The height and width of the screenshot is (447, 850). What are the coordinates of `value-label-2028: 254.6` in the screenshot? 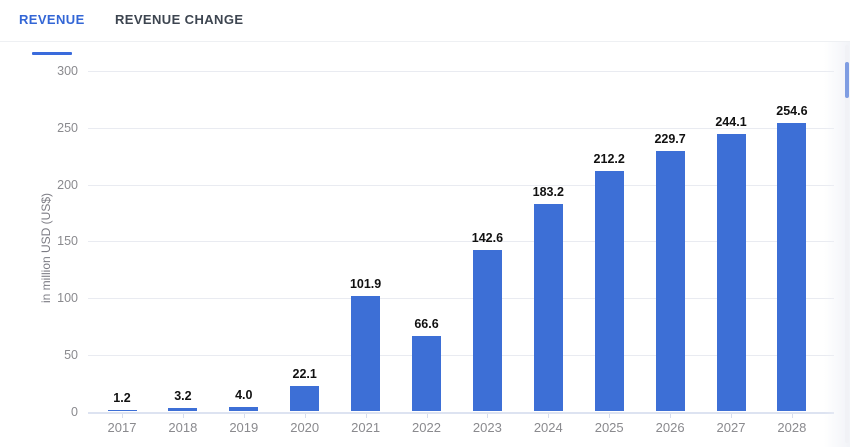 It's located at (792, 110).